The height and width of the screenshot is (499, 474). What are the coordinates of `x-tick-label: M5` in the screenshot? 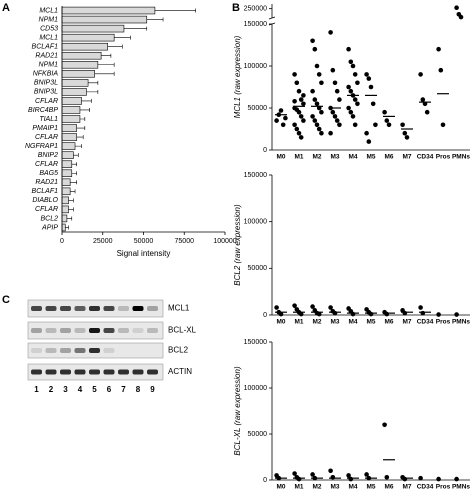 It's located at (370, 157).